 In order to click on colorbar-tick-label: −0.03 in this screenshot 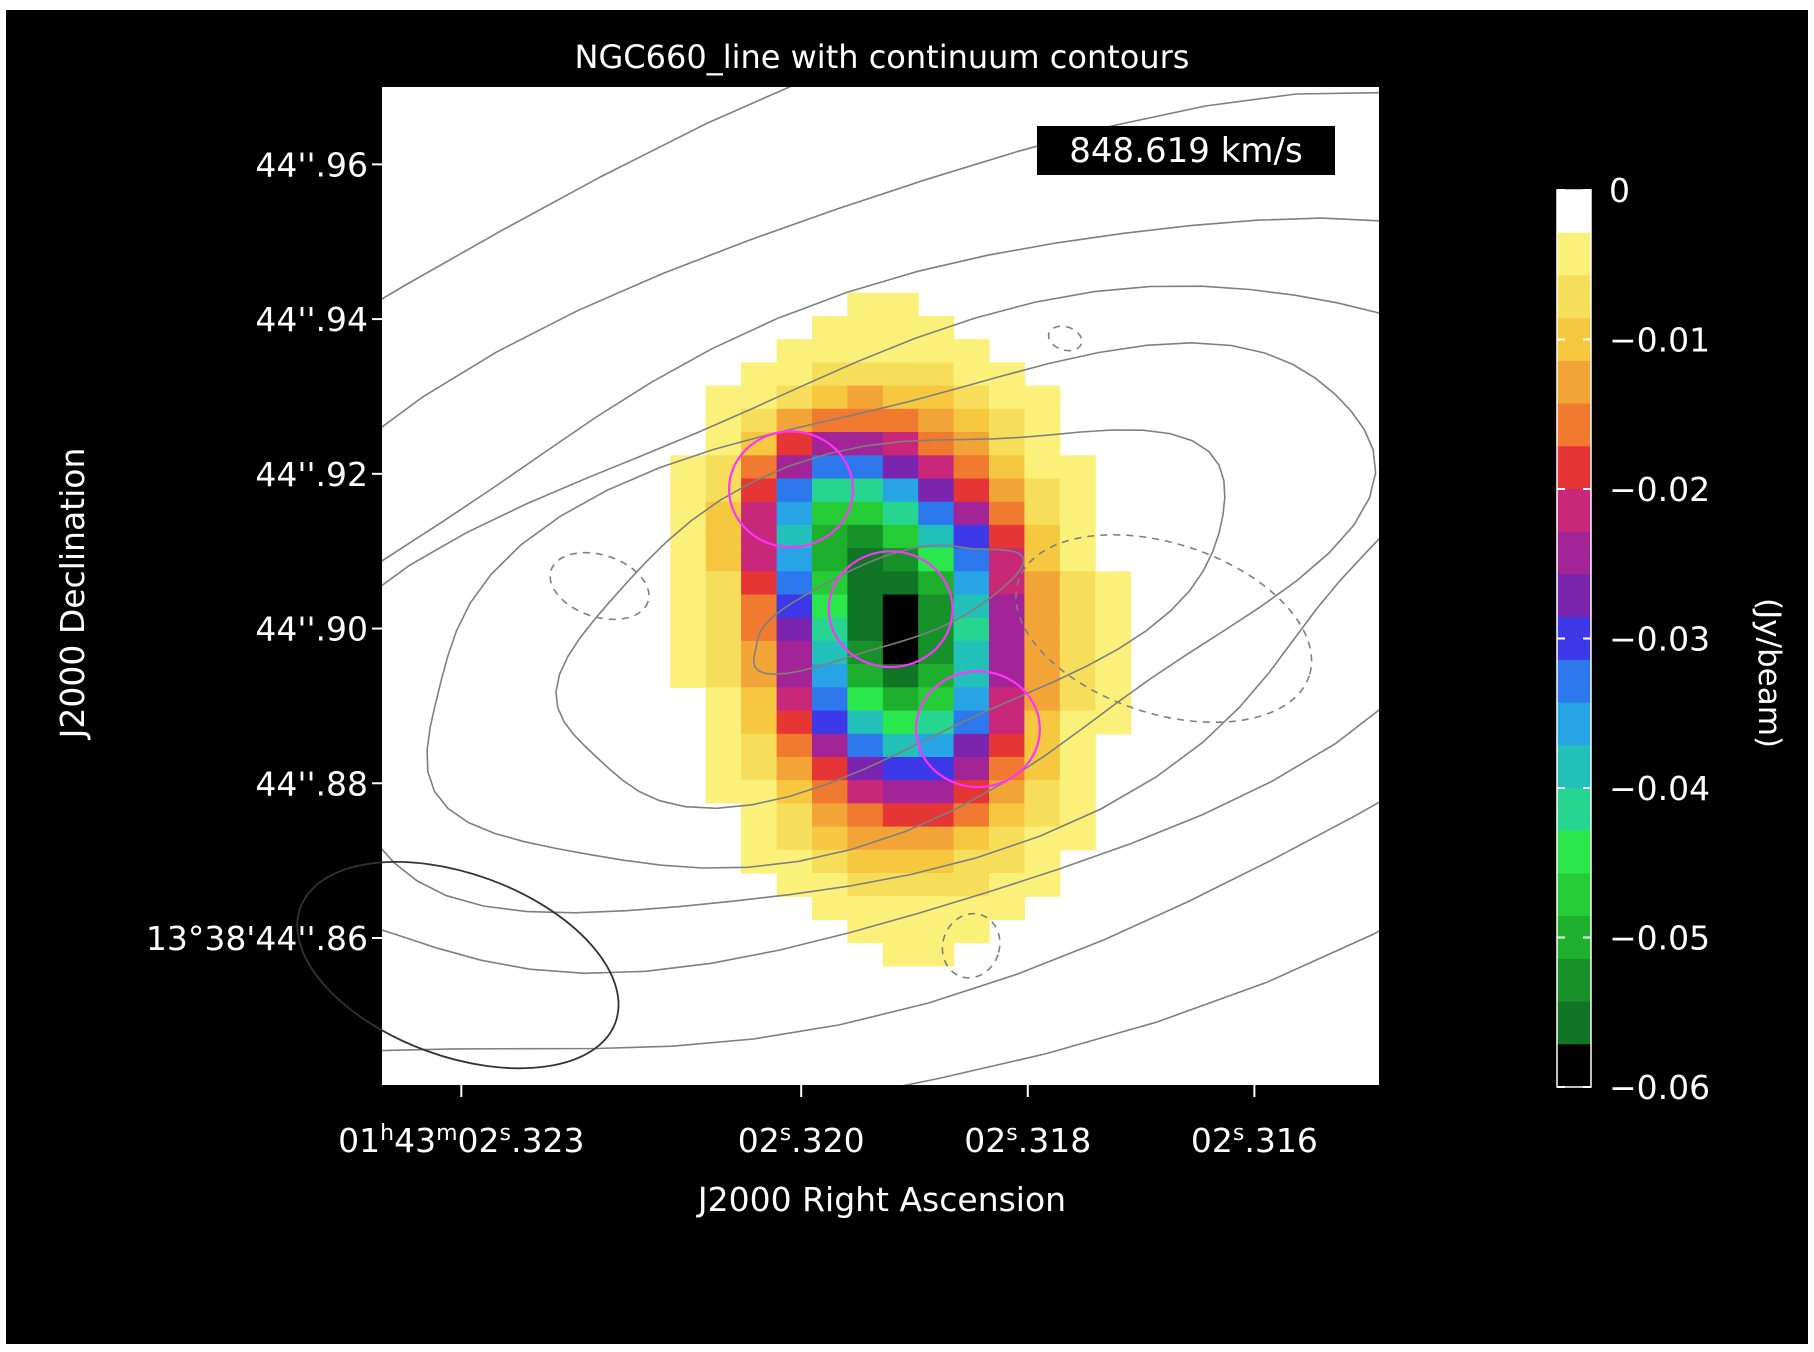, I will do `click(1659, 639)`.